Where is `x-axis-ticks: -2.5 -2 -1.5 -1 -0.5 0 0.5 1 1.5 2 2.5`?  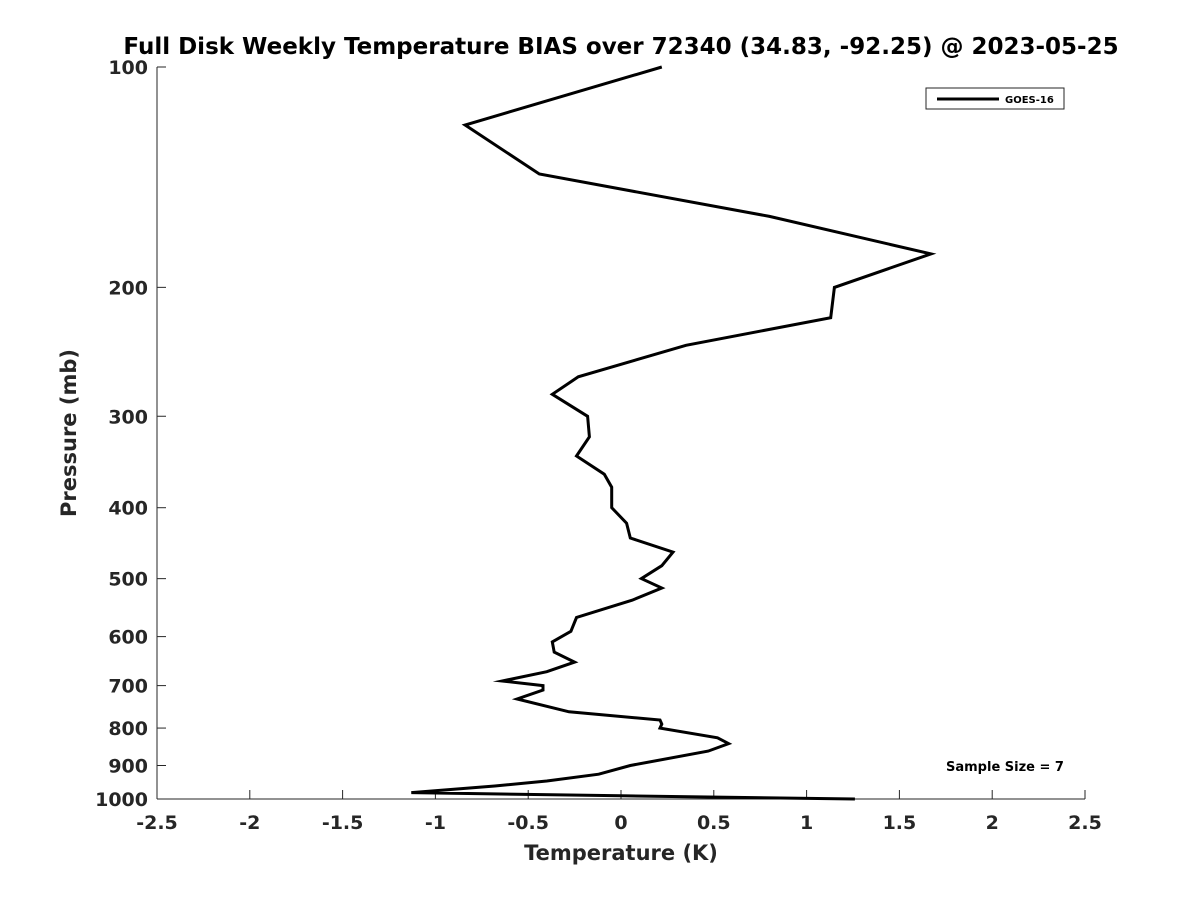
x-axis-ticks: -2.5 -2 -1.5 -1 -0.5 0 0.5 1 1.5 2 2.5 is located at coordinates (619, 812).